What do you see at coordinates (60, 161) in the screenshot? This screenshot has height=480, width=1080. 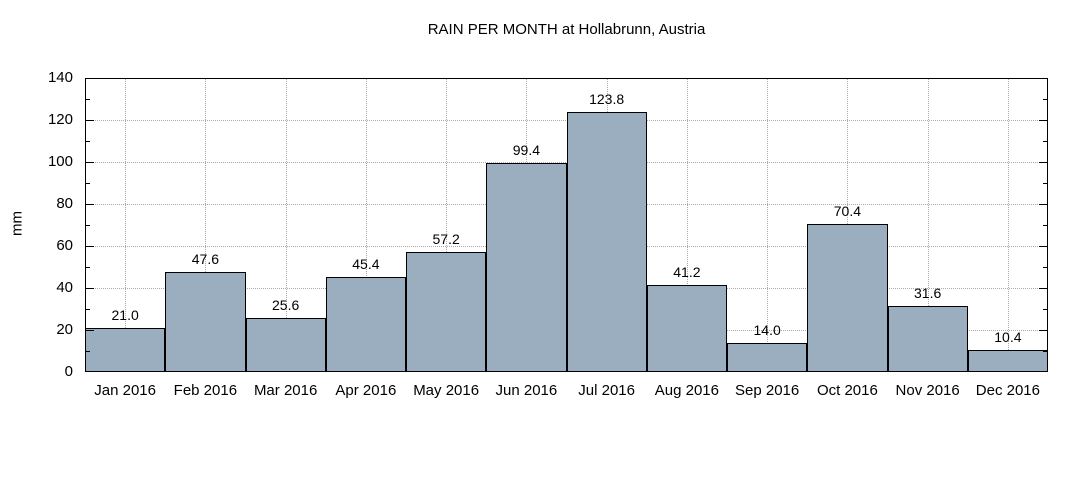 I see `y-tick-label: 100` at bounding box center [60, 161].